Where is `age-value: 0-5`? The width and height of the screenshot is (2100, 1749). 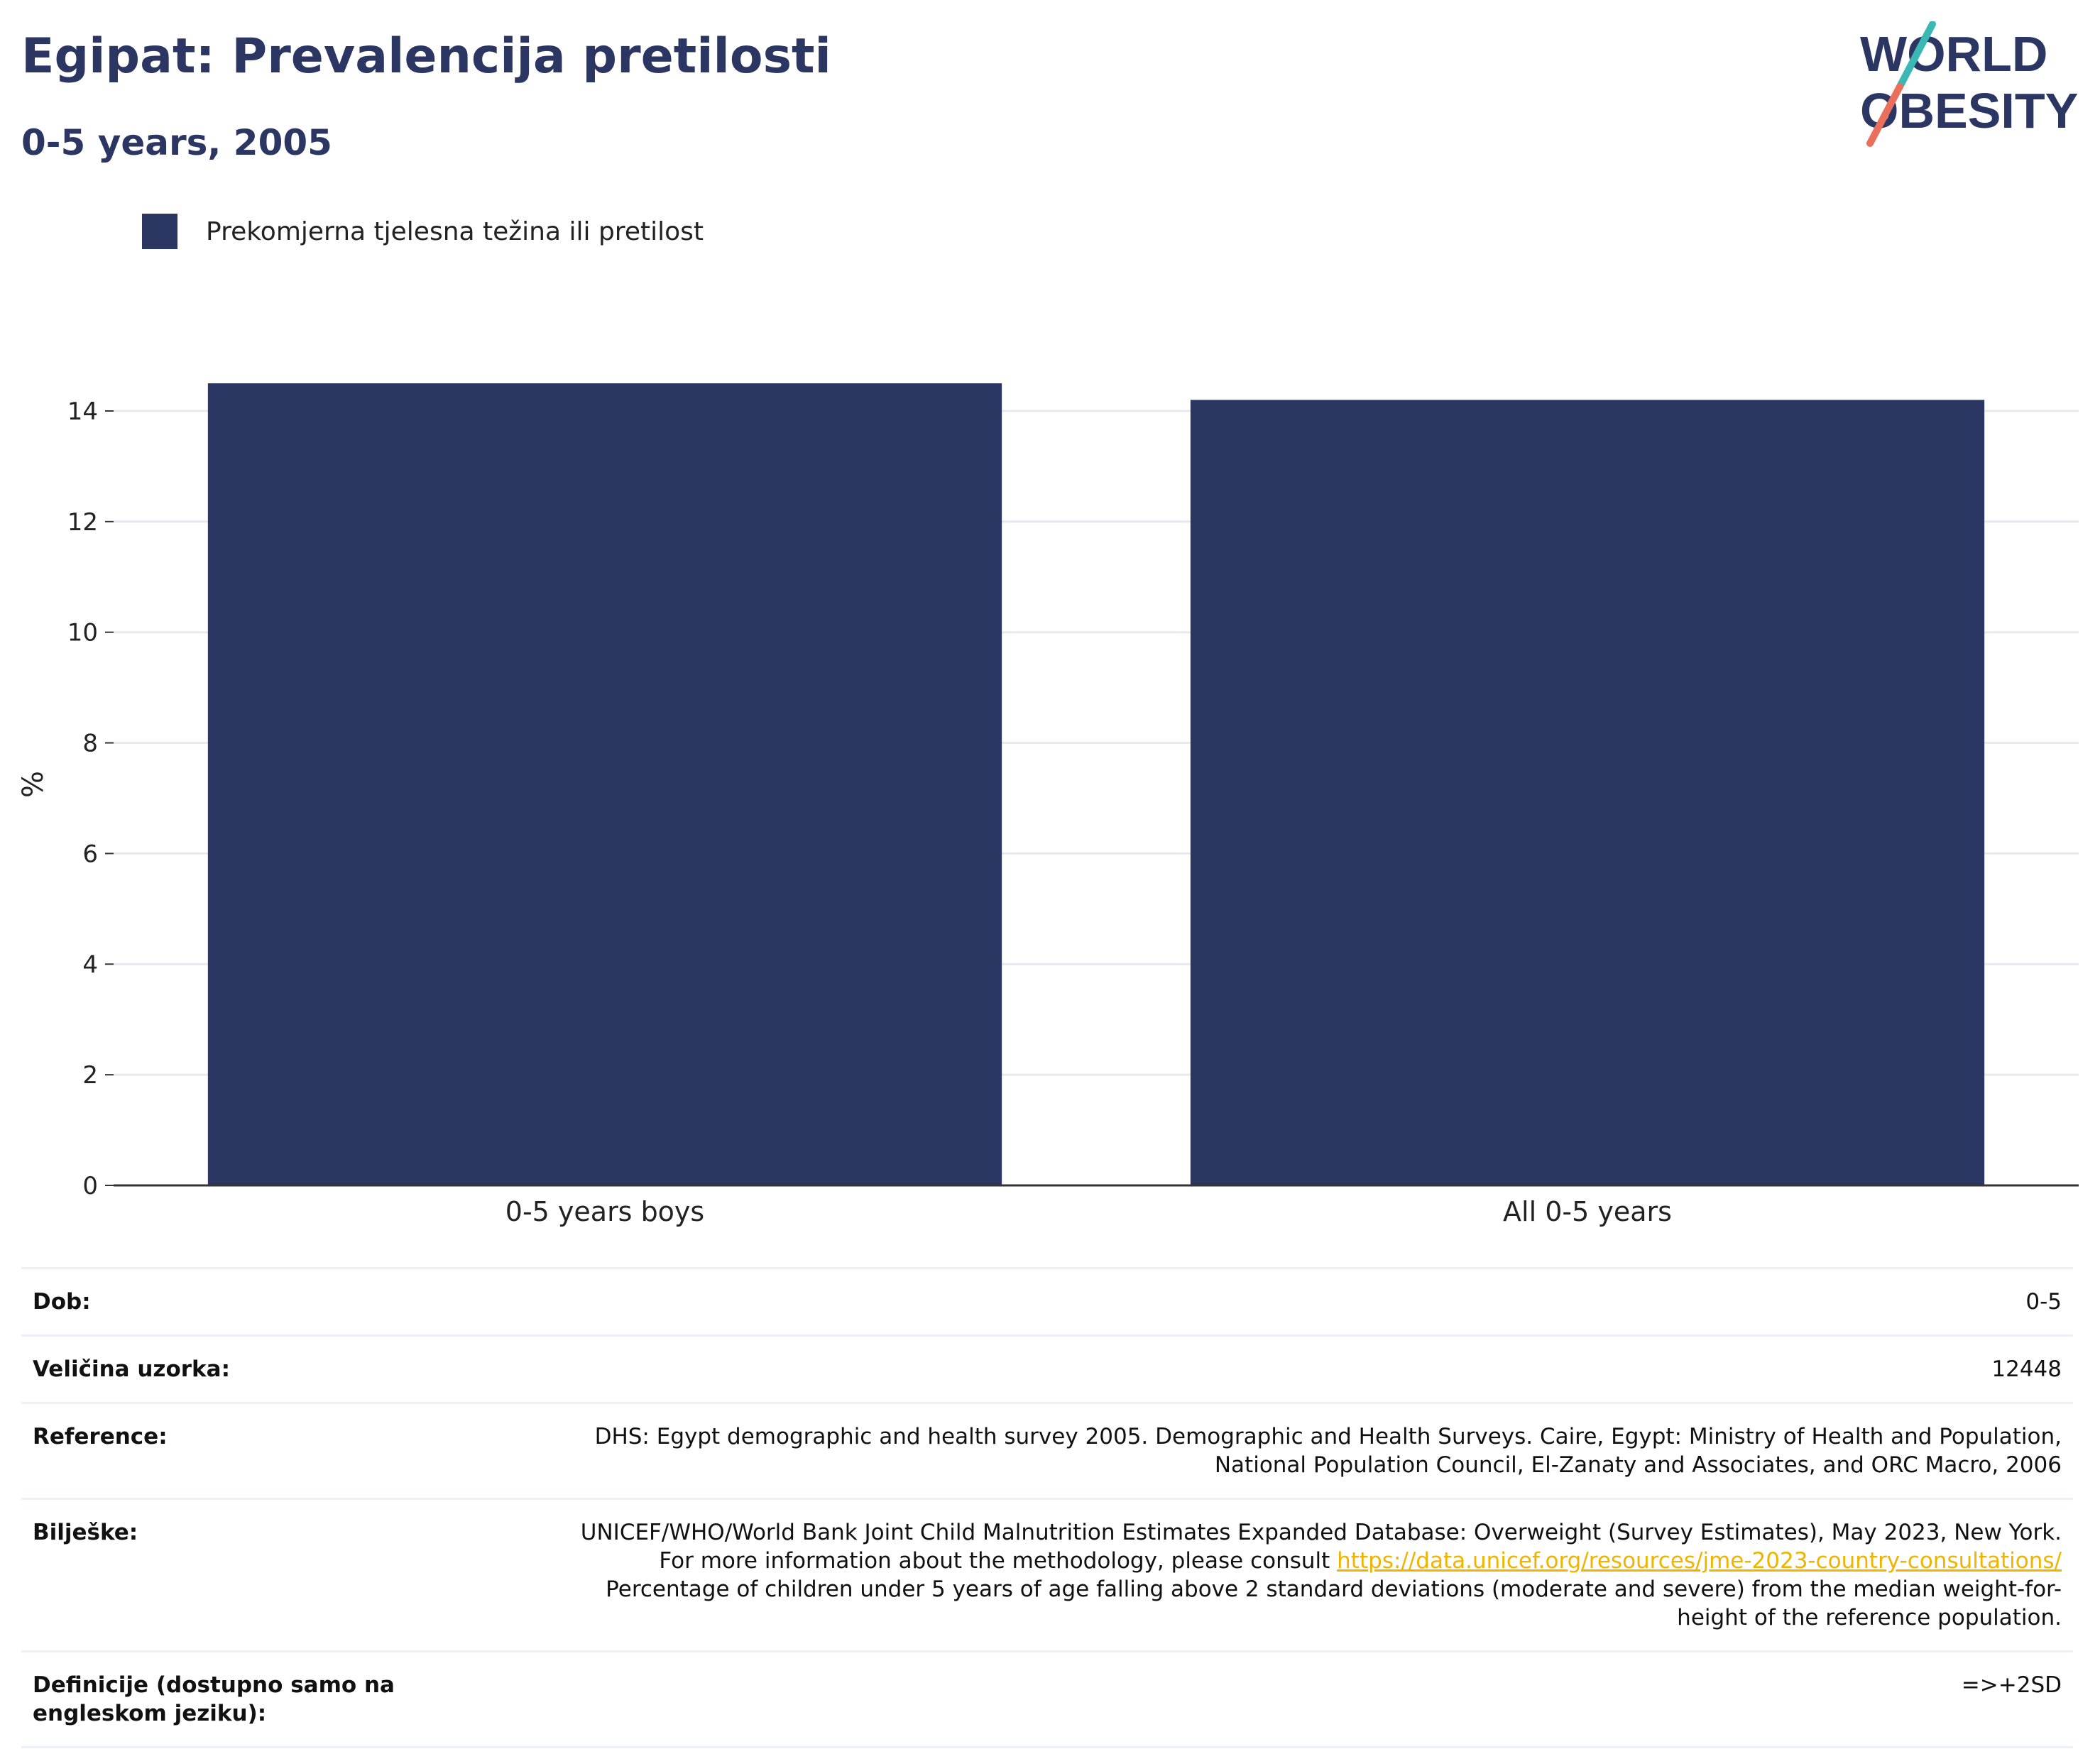
age-value: 0-5 is located at coordinates (1307, 1302).